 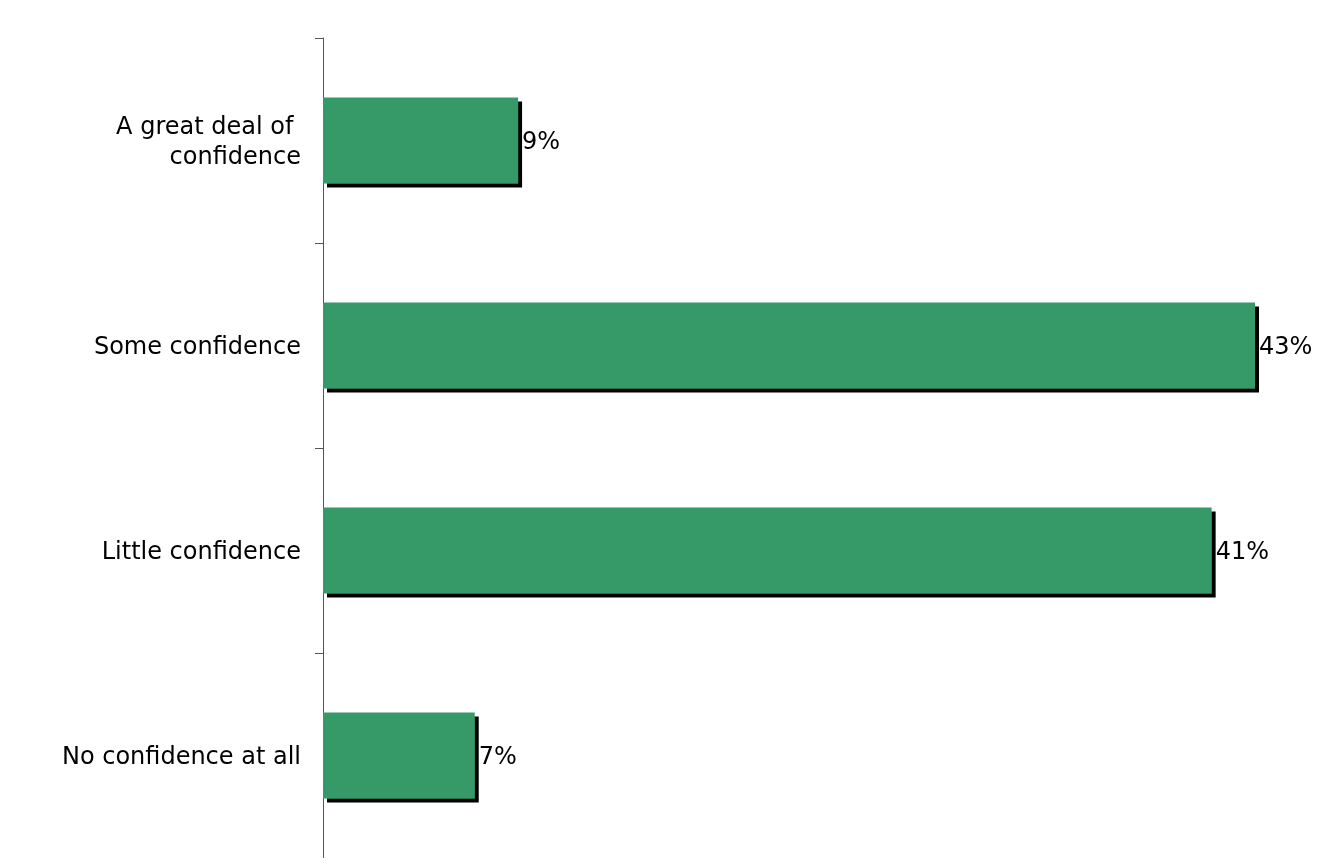 What do you see at coordinates (541, 140) in the screenshot?
I see `data-label: 9%` at bounding box center [541, 140].